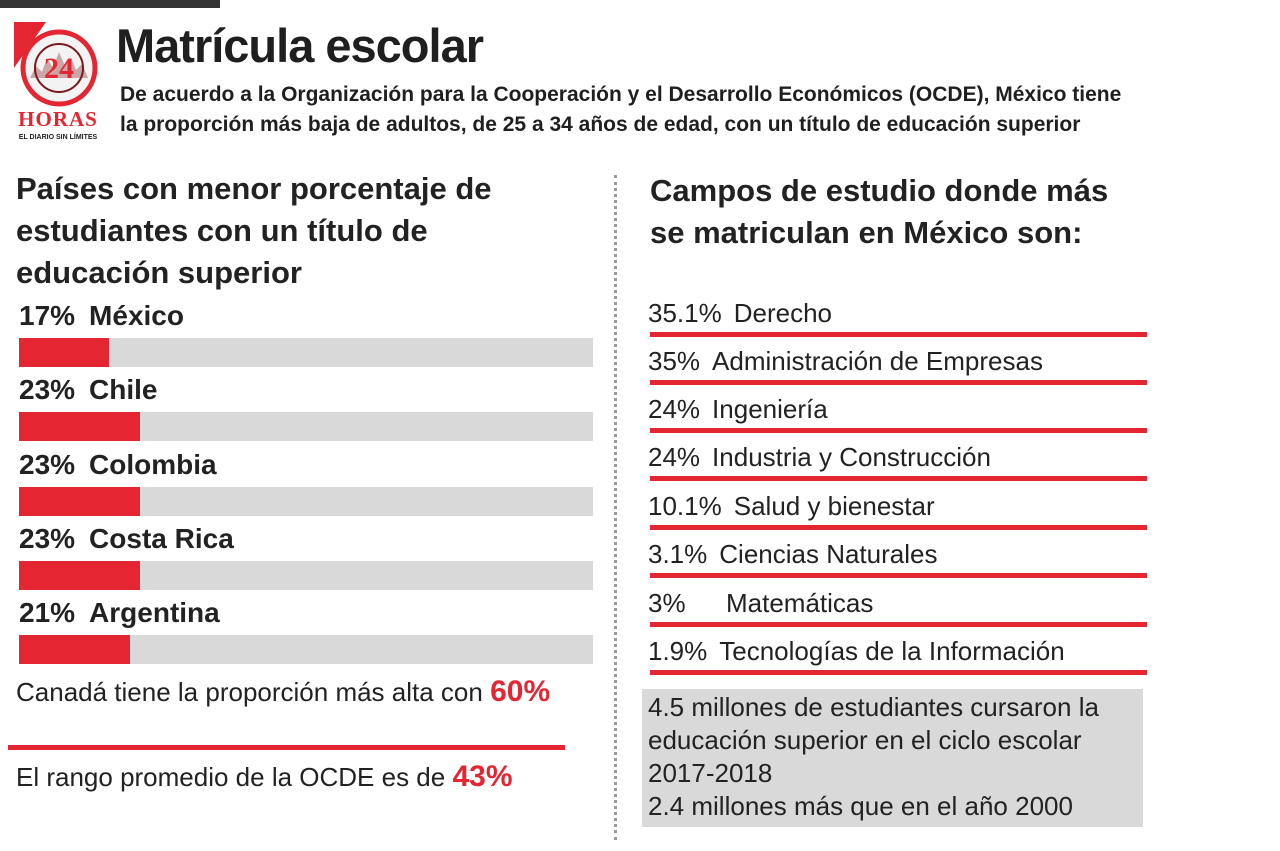 The image size is (1280, 851). I want to click on right-title-line-2: se matriculan en México son:, so click(866, 232).